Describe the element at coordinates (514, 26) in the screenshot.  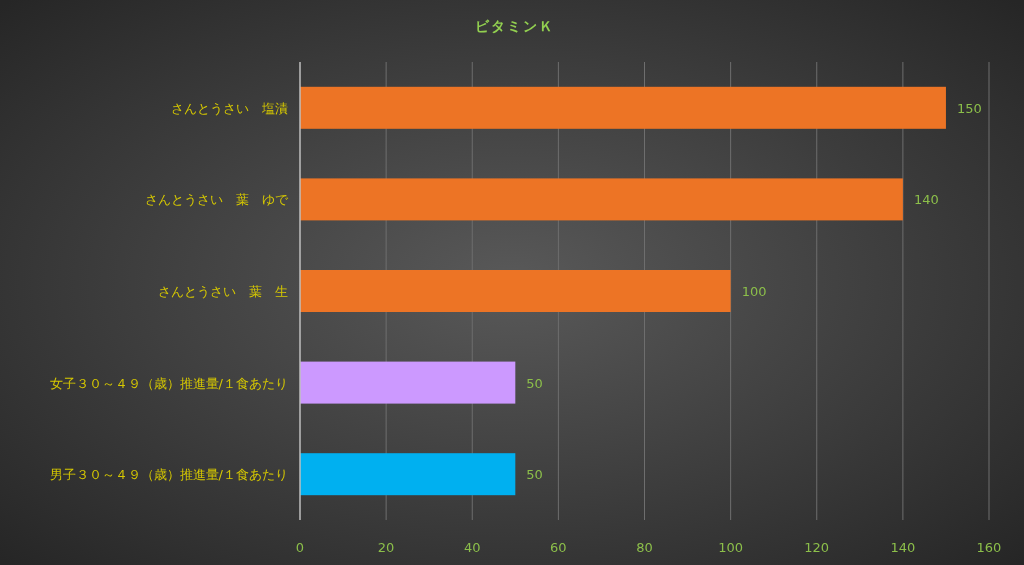
I see `chart-title: ビタミンＫ` at that location.